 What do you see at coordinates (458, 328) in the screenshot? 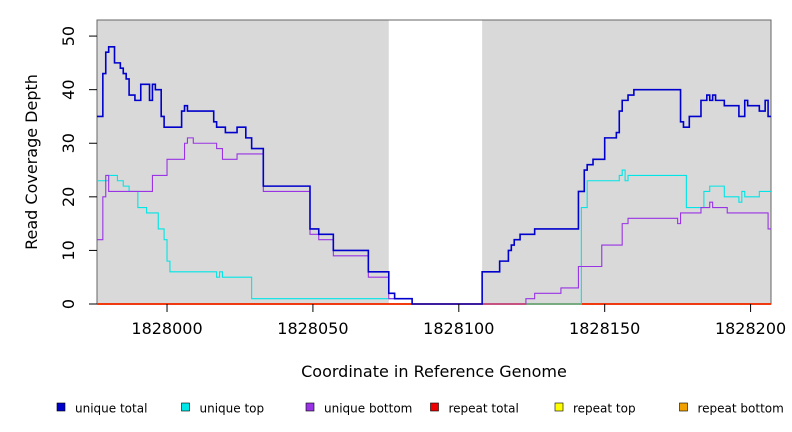
I see `x-tick-label: 1828100` at bounding box center [458, 328].